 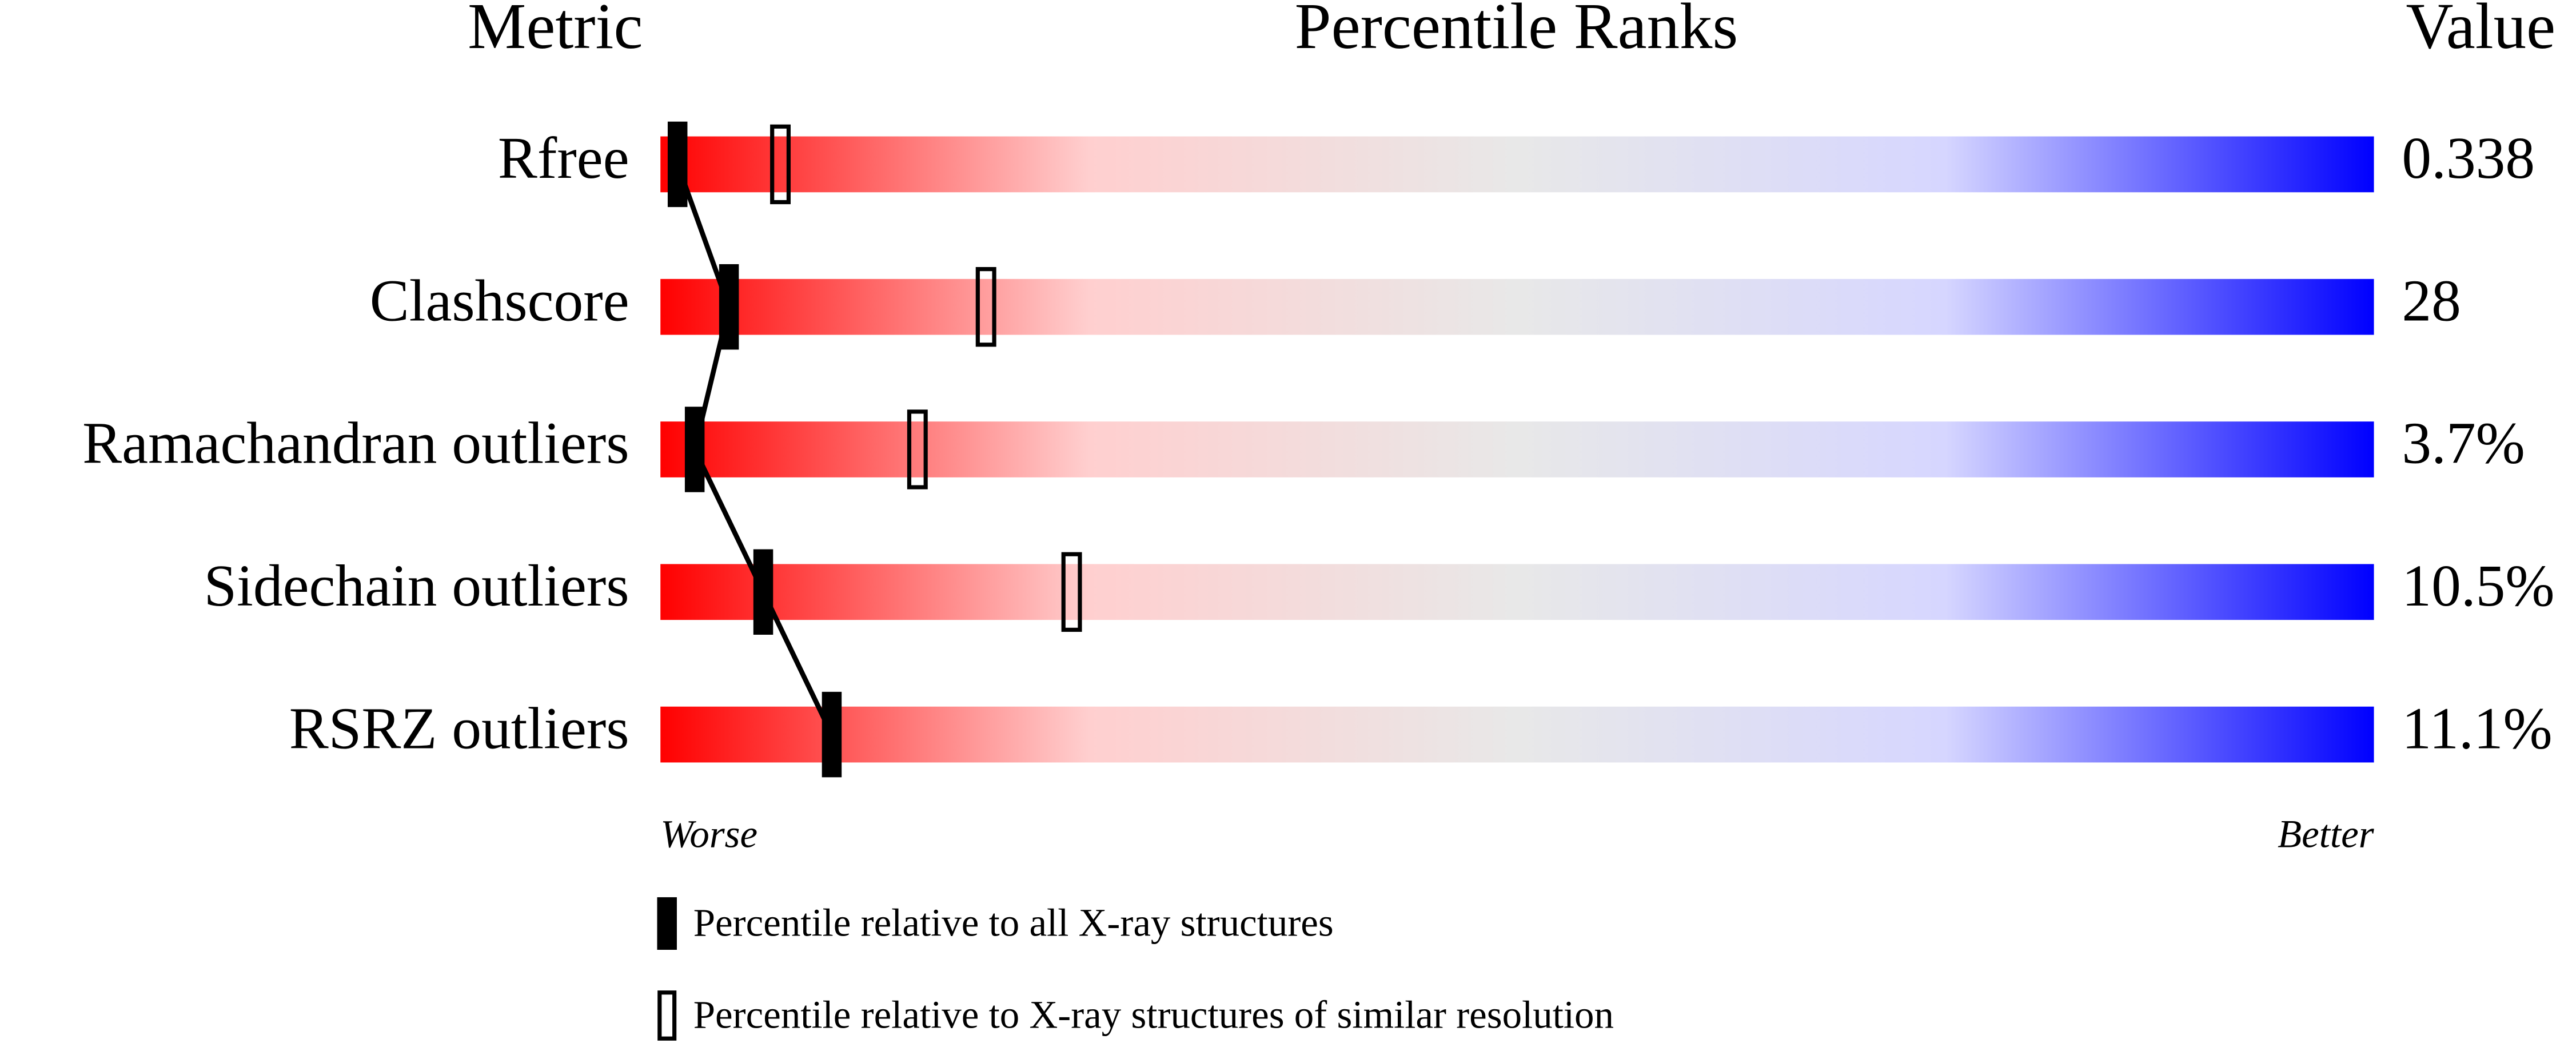 What do you see at coordinates (355, 444) in the screenshot?
I see `metric-label: Ramachandran outliers` at bounding box center [355, 444].